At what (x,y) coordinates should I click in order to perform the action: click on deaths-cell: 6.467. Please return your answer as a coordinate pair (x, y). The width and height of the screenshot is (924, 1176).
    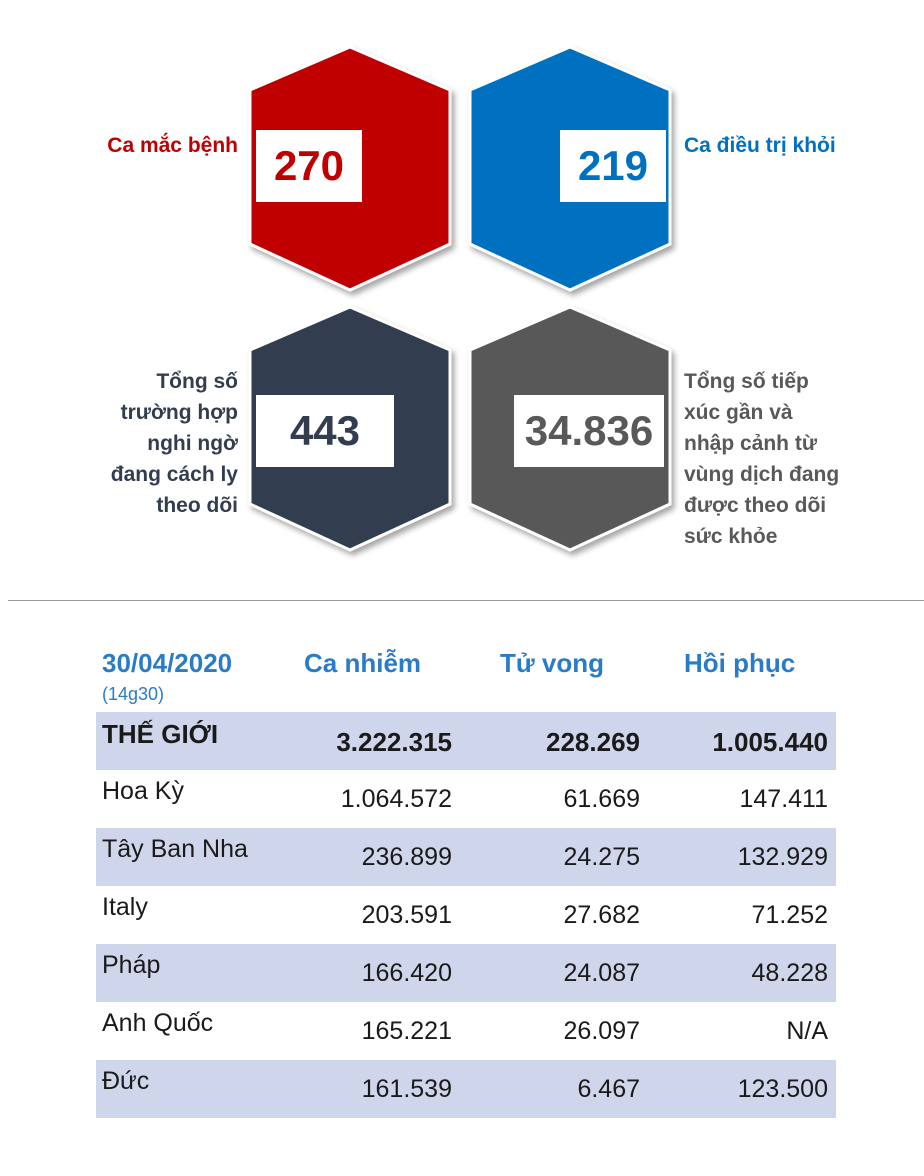
    Looking at the image, I should click on (608, 1089).